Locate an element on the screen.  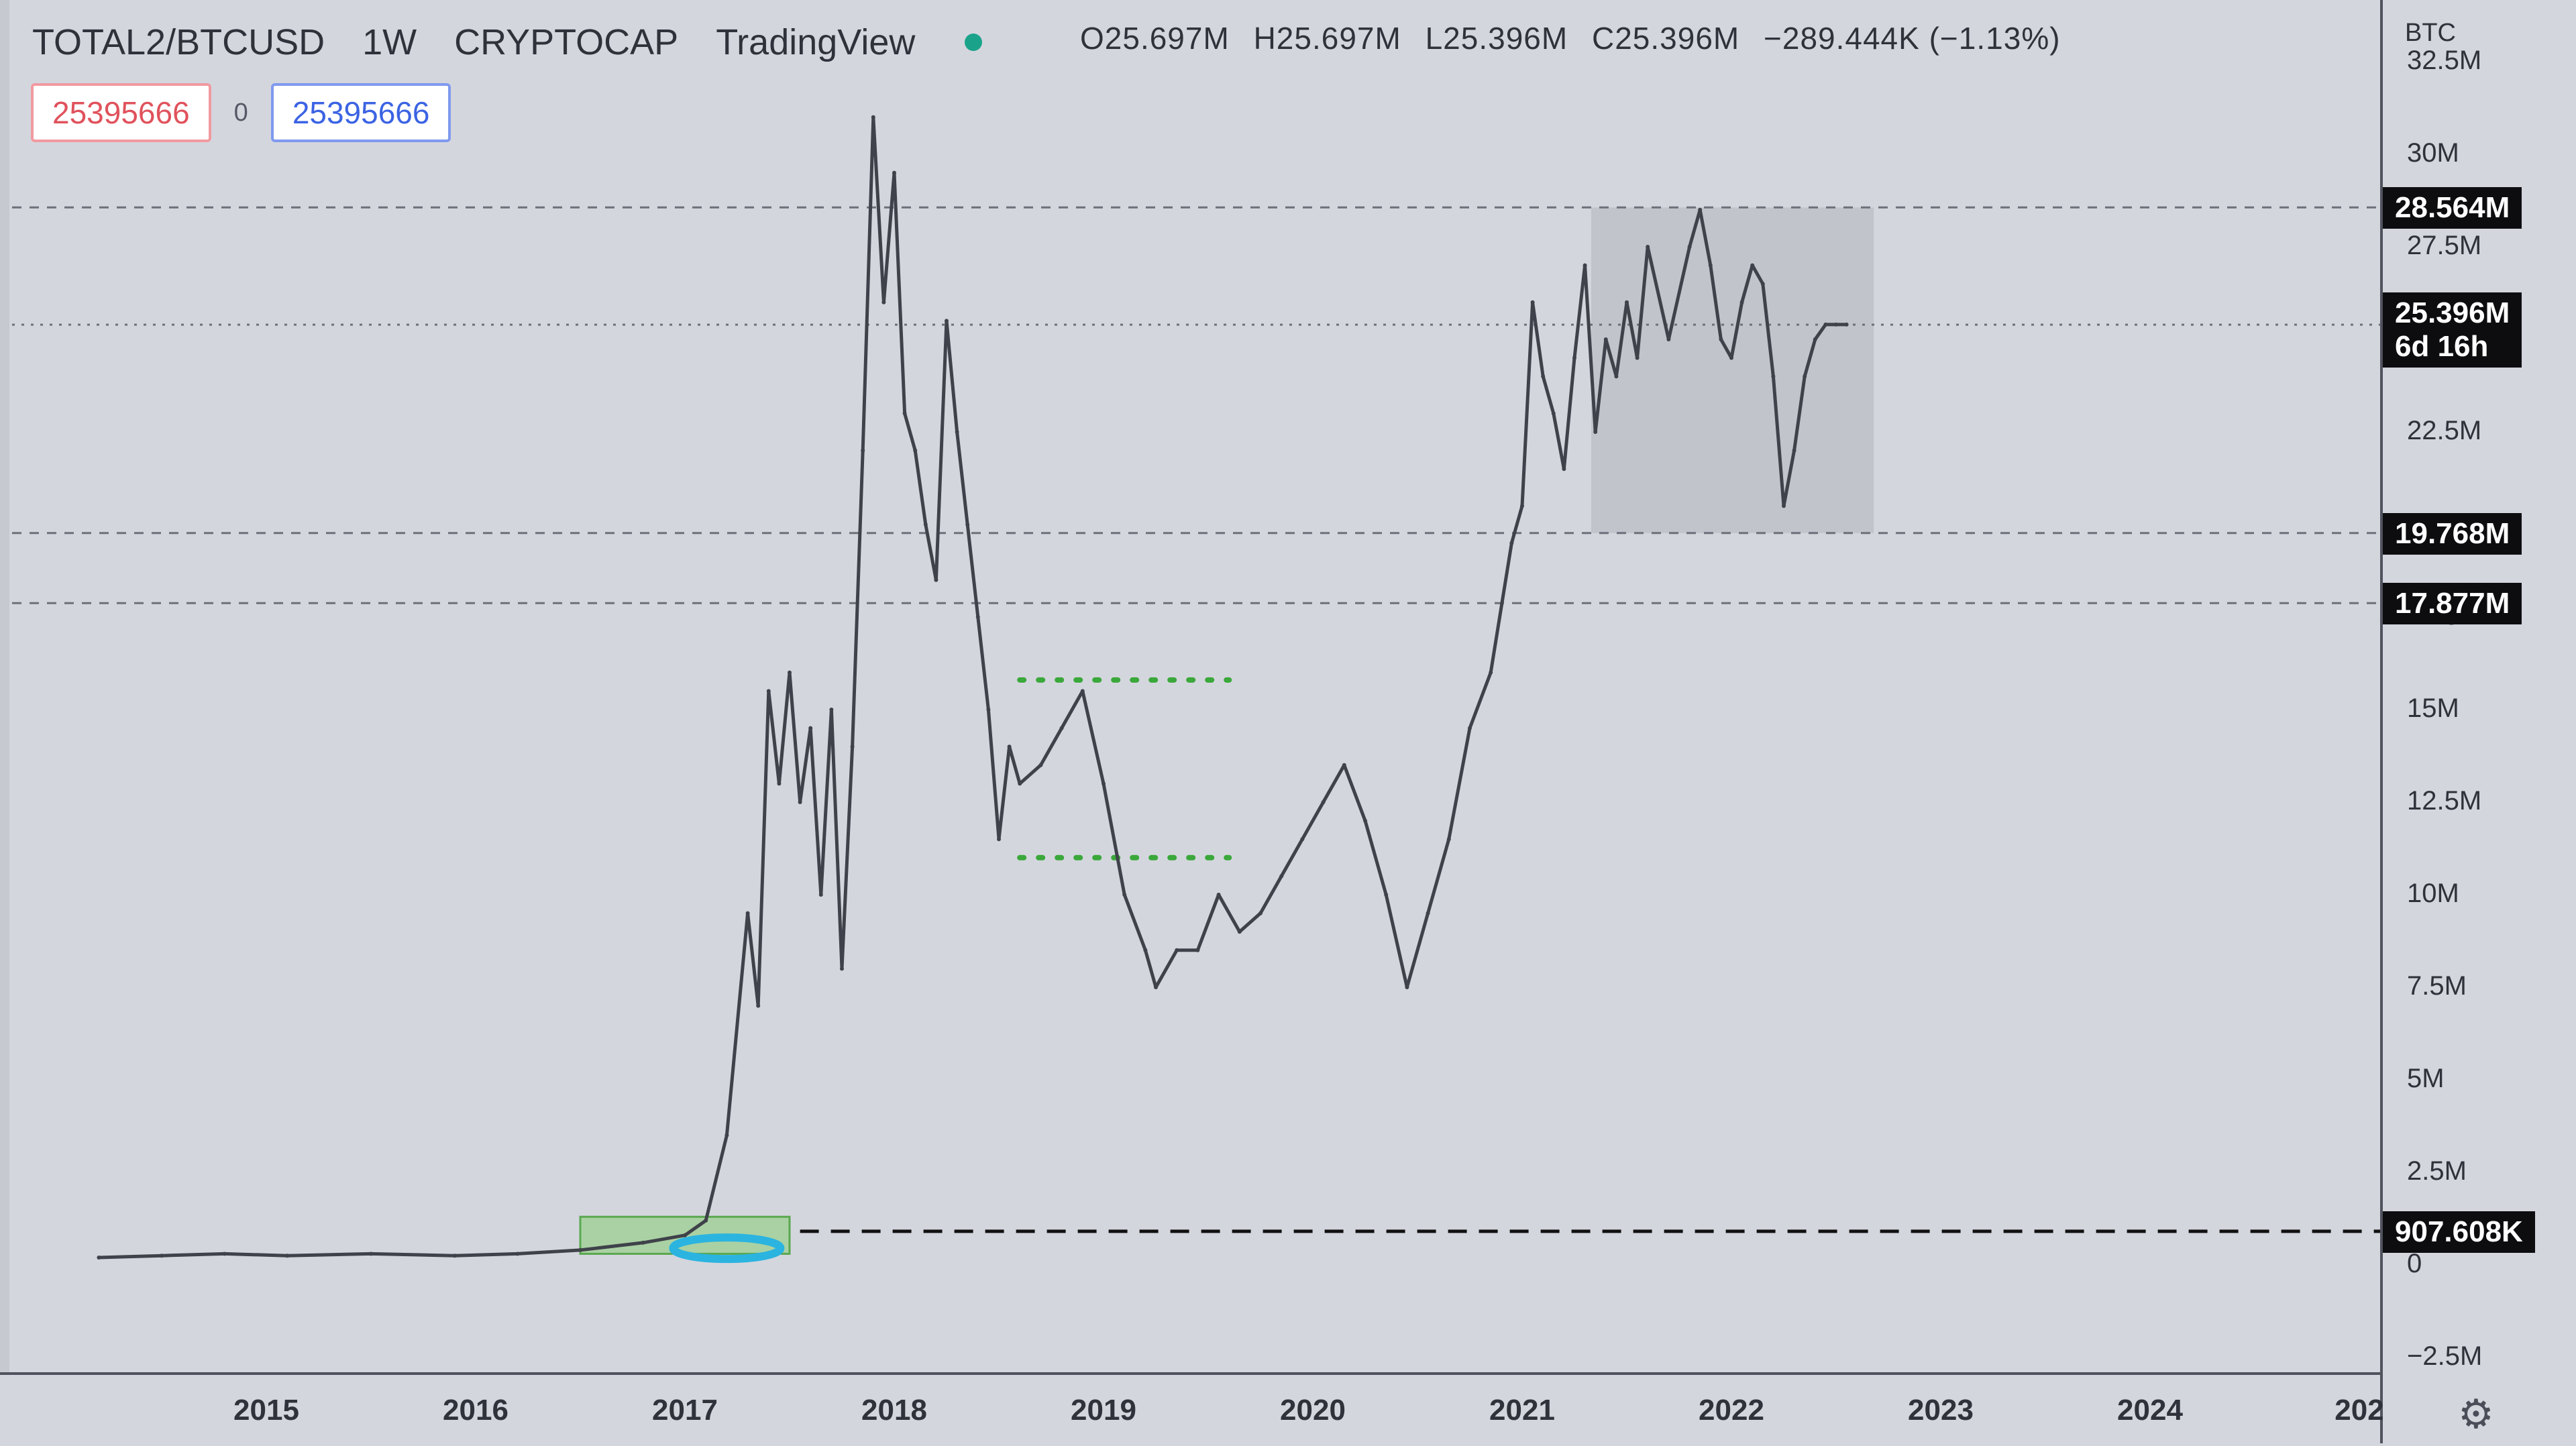
ohlc-high: H25.697M is located at coordinates (1327, 38).